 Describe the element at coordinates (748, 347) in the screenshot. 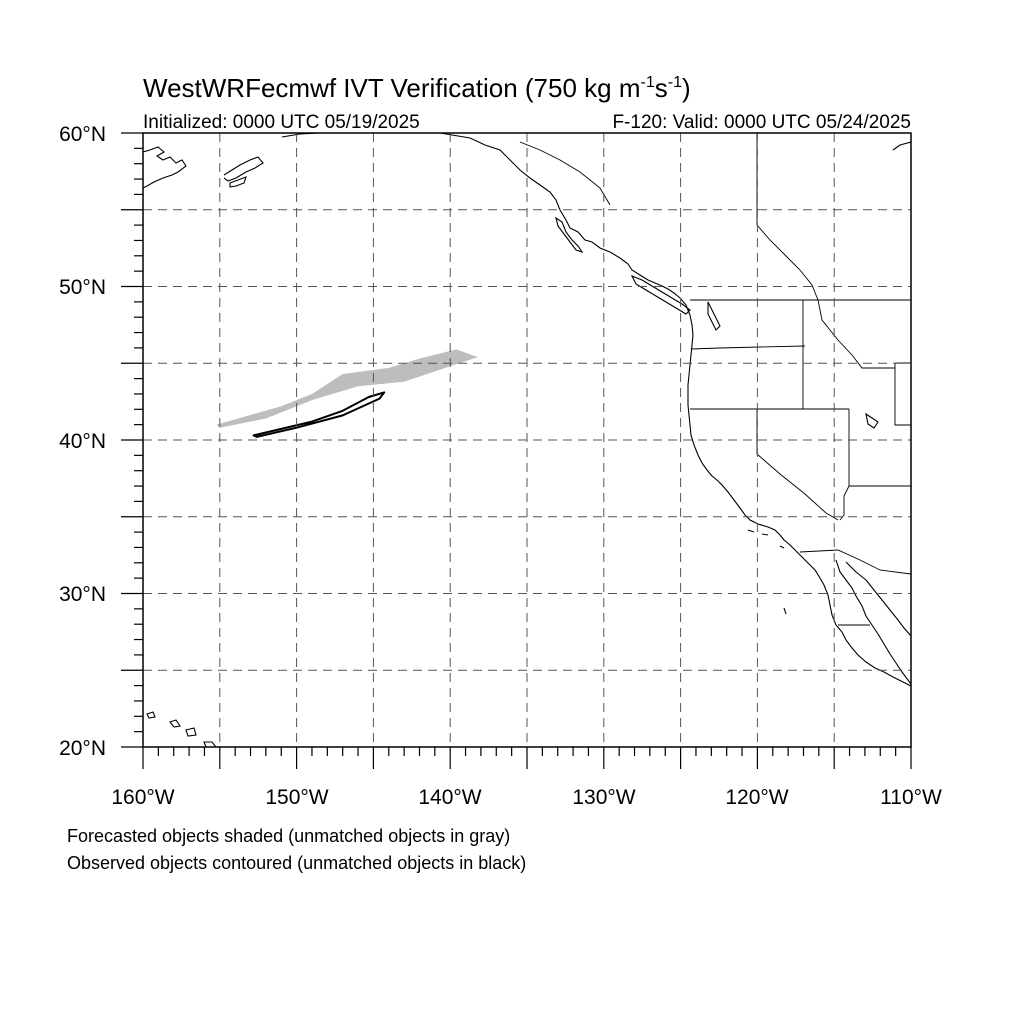

I see `washington-oregon-border` at that location.